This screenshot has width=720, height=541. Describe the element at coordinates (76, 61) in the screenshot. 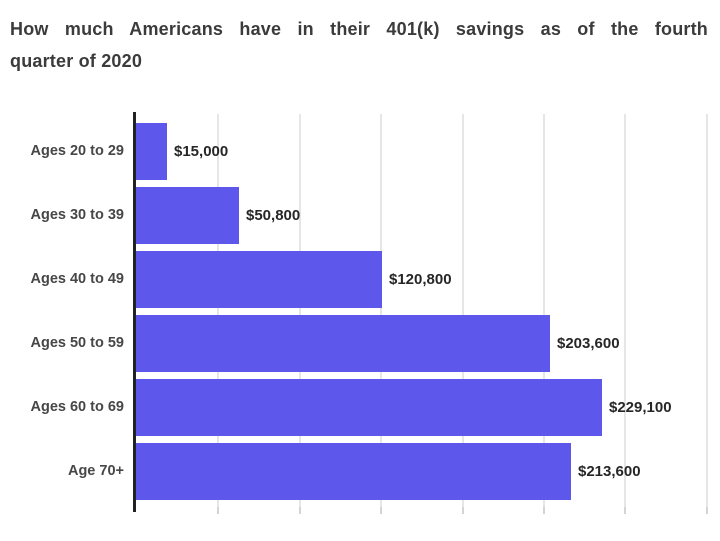

I see `chart-title-line2: quarter of 2020` at that location.